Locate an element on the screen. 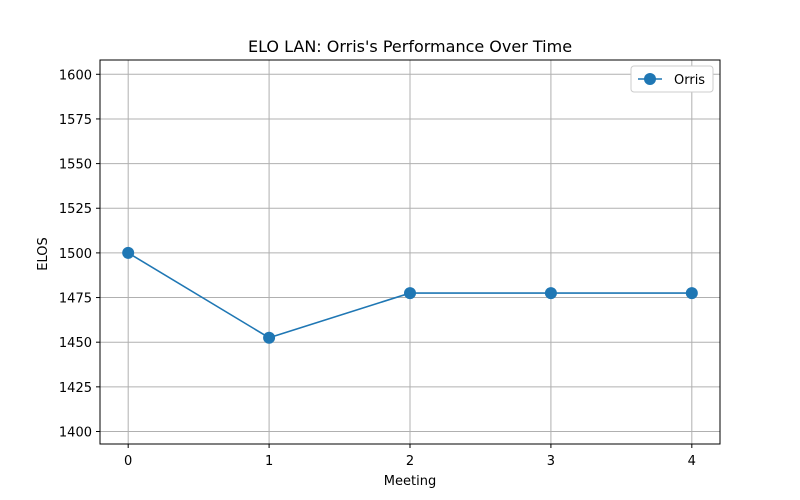 The width and height of the screenshot is (800, 500). x-tick-label: 2 is located at coordinates (410, 461).